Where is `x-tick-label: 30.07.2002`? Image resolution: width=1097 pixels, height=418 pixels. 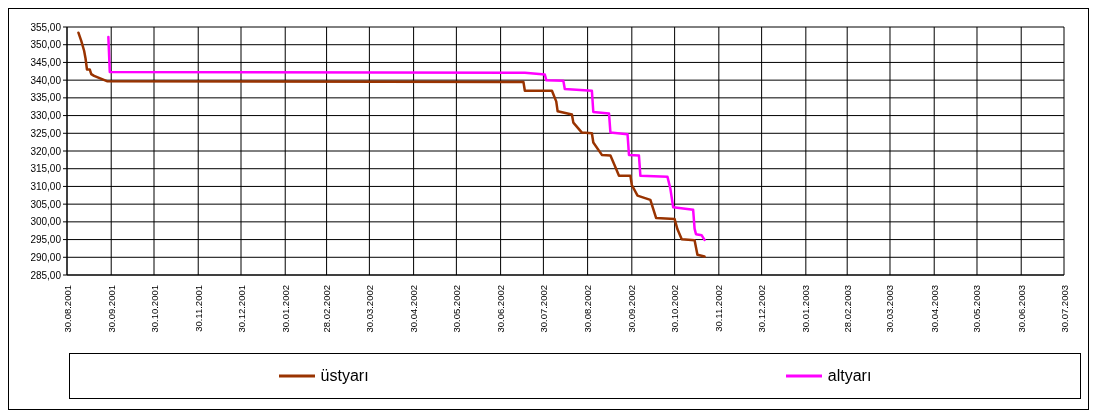 x-tick-label: 30.07.2002 is located at coordinates (543, 309).